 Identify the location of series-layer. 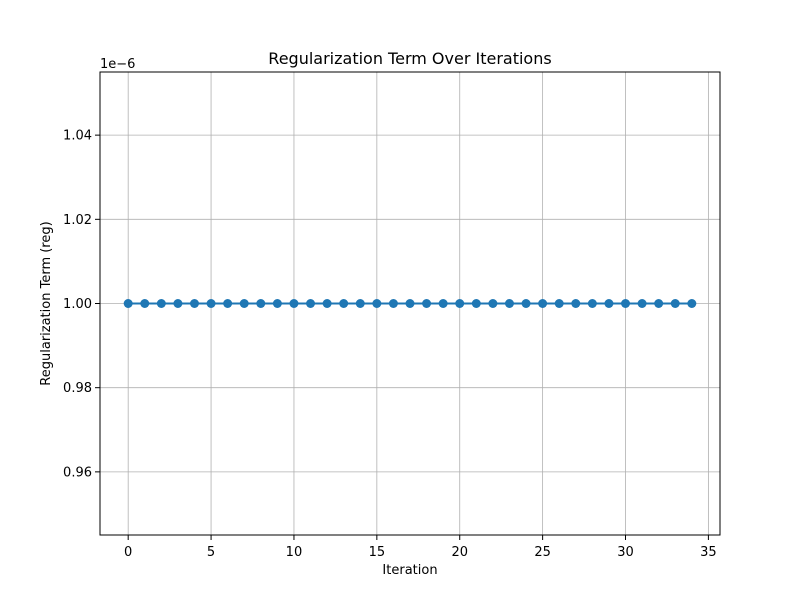
(410, 303).